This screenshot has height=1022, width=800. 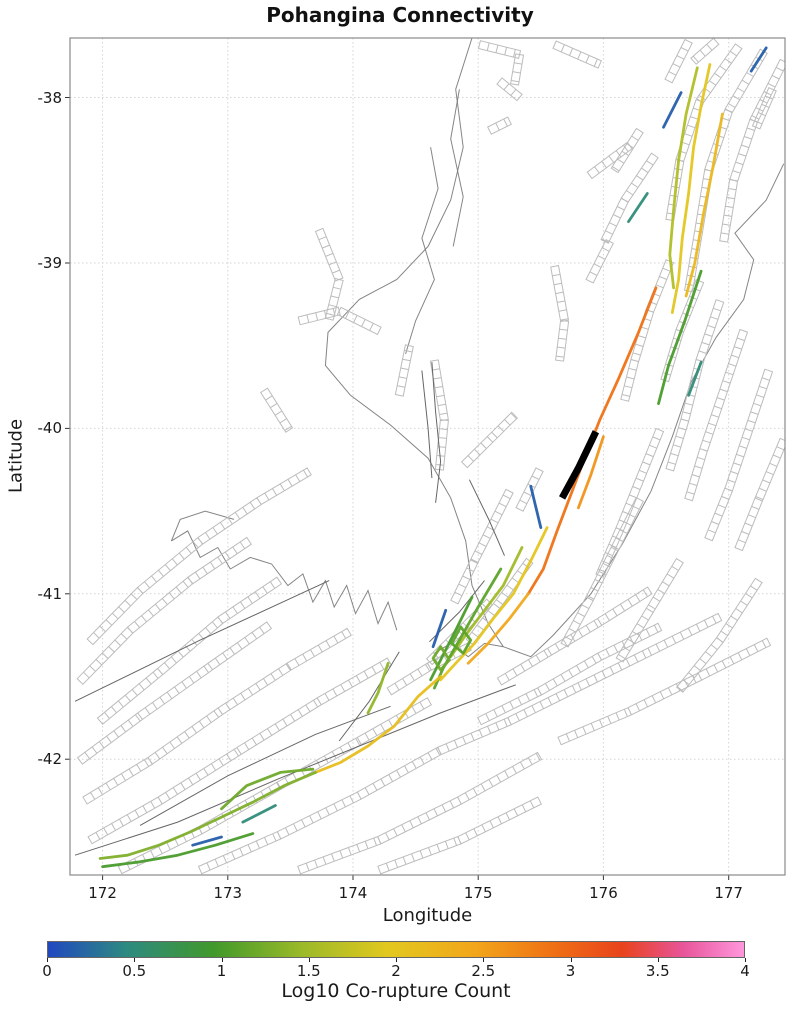 I want to click on chart-title: Pohangina Connectivity, so click(x=400, y=15).